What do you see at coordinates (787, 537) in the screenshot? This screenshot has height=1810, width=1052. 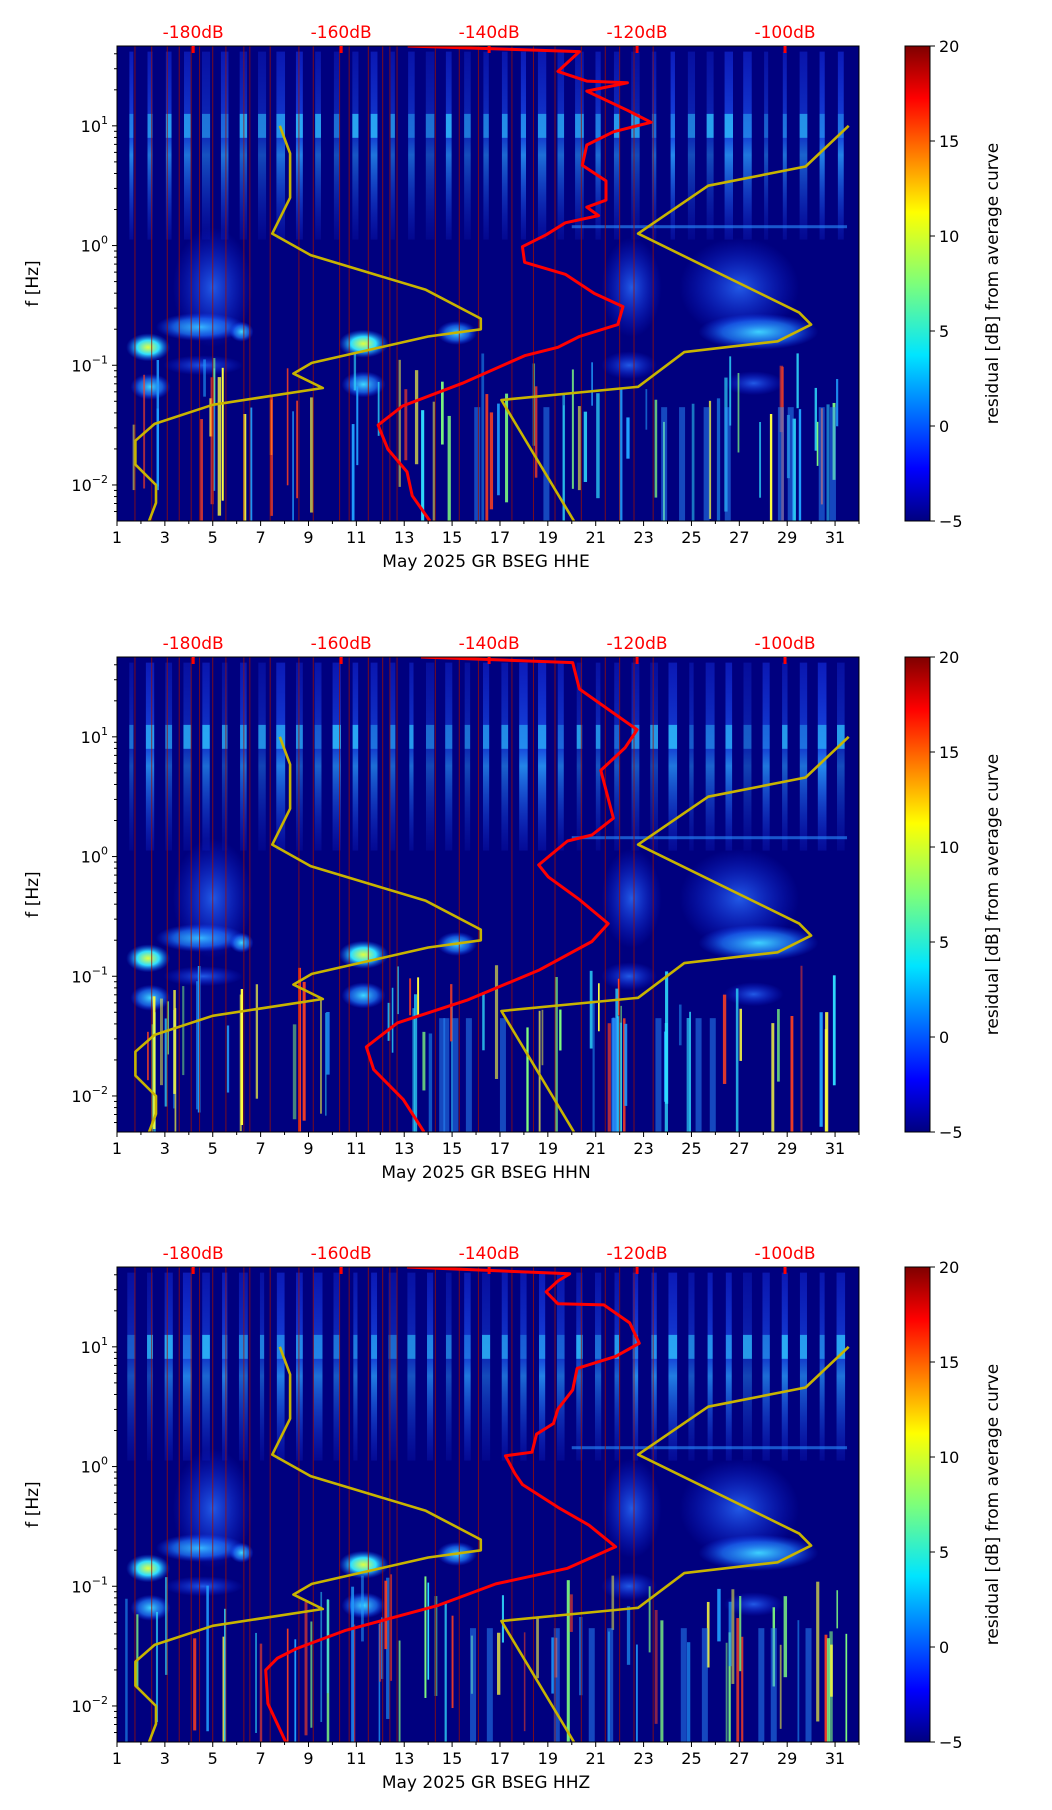 I see `x-tick-label: 29` at bounding box center [787, 537].